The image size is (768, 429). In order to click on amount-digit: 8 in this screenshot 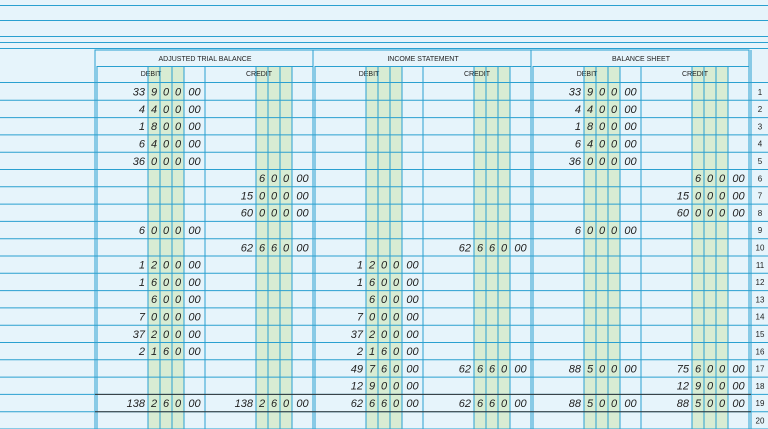, I will do `click(154, 127)`.